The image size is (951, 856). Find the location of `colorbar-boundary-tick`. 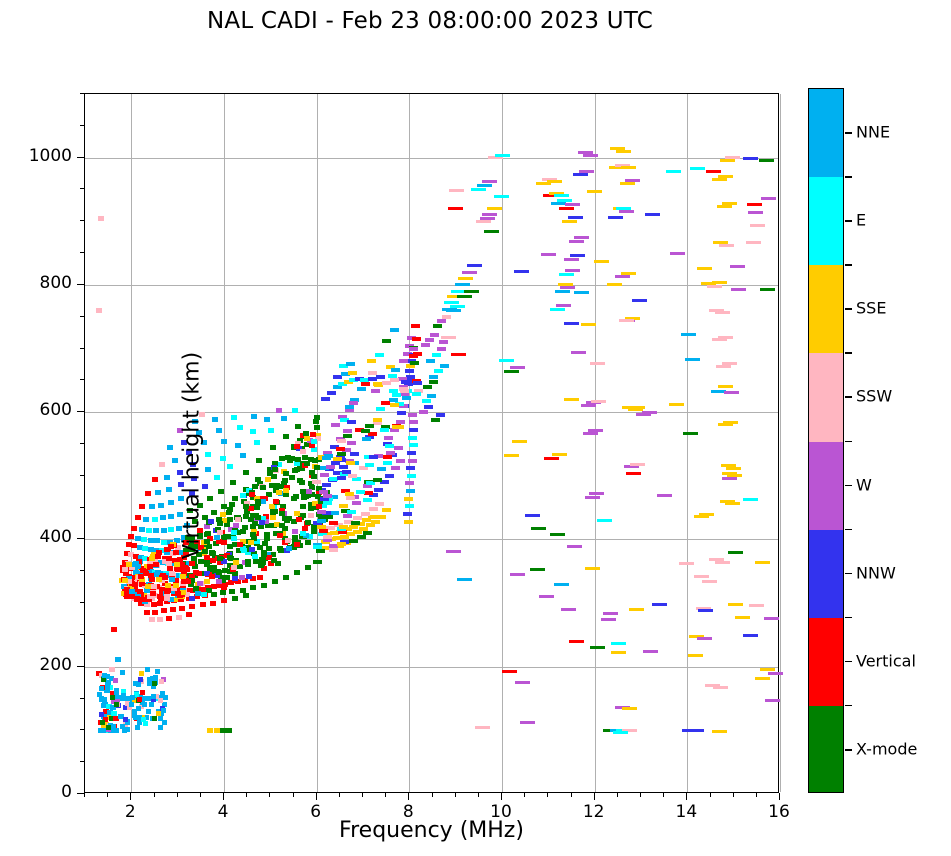

colorbar-boundary-tick is located at coordinates (848, 265).